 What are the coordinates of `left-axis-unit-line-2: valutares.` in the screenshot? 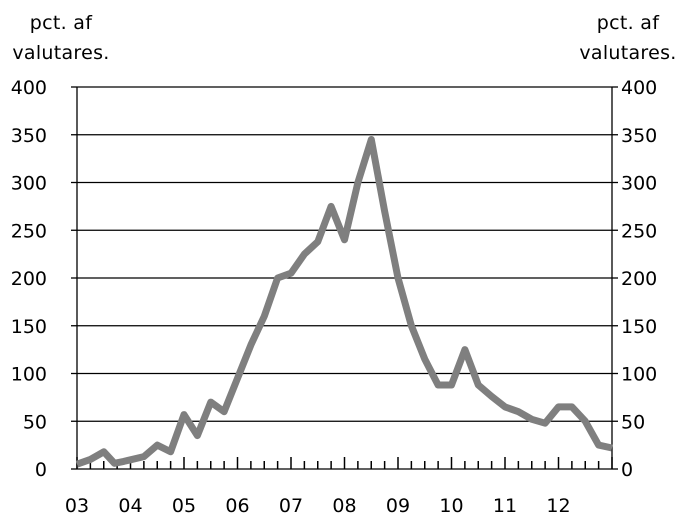 It's located at (61, 53).